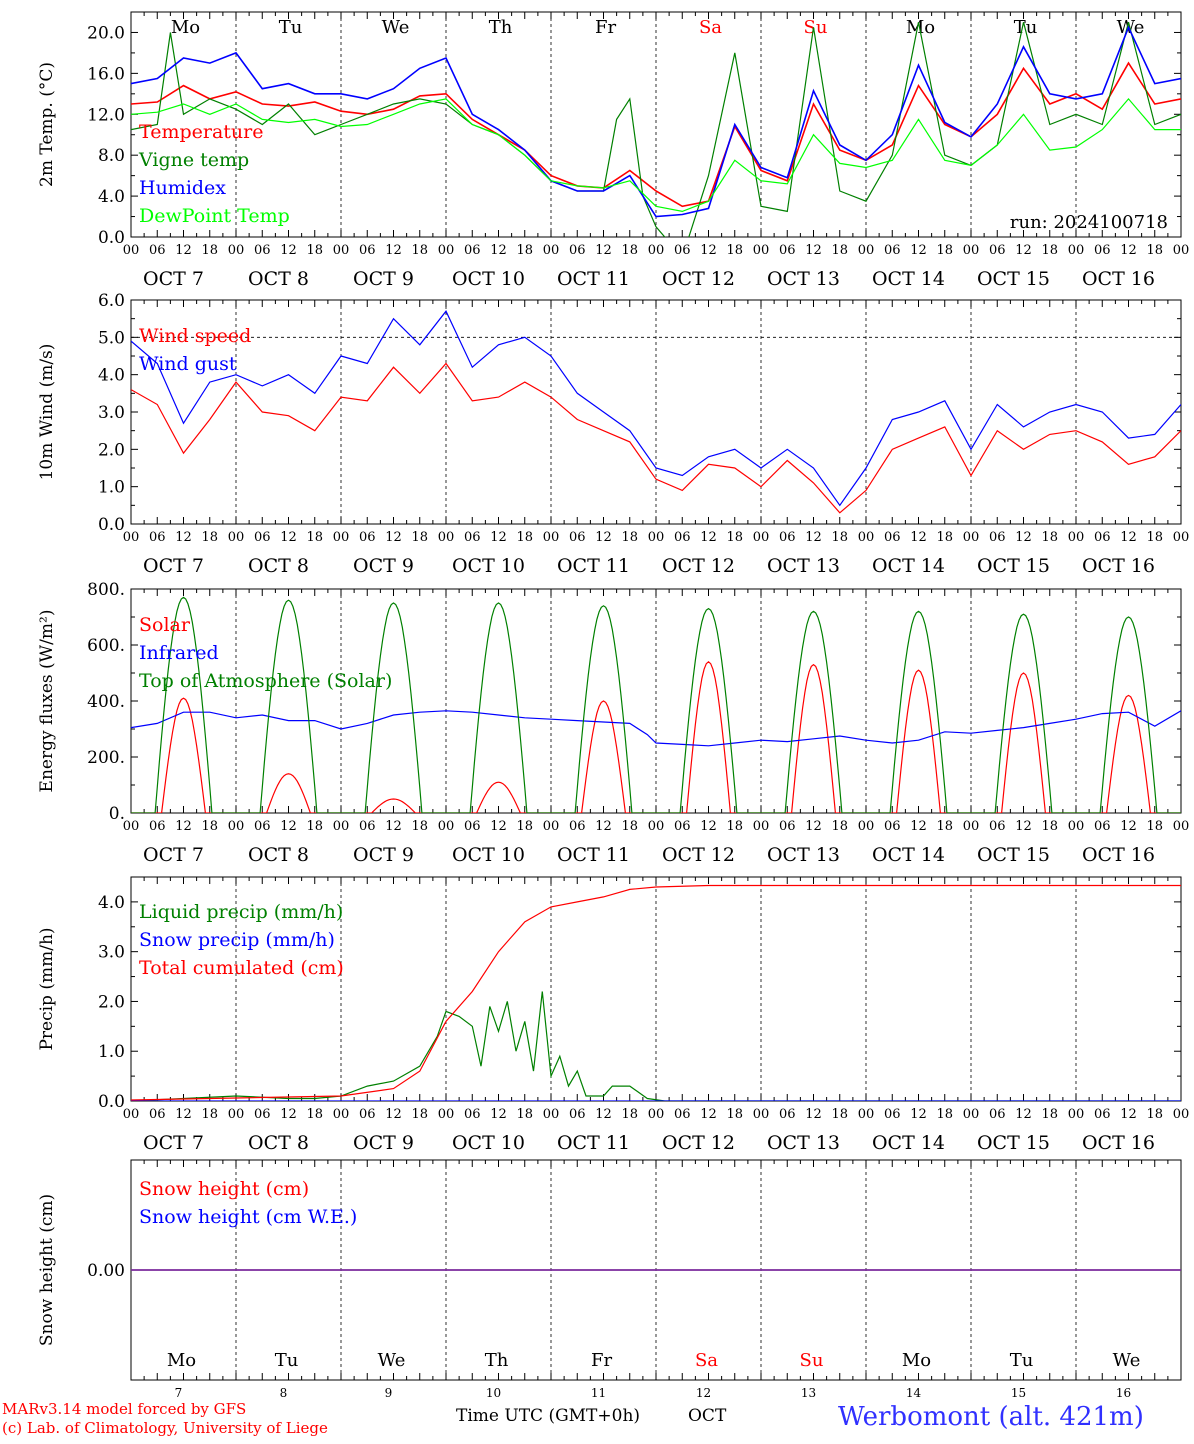 The height and width of the screenshot is (1444, 1194). I want to click on bottom-day-number: 9, so click(389, 1393).